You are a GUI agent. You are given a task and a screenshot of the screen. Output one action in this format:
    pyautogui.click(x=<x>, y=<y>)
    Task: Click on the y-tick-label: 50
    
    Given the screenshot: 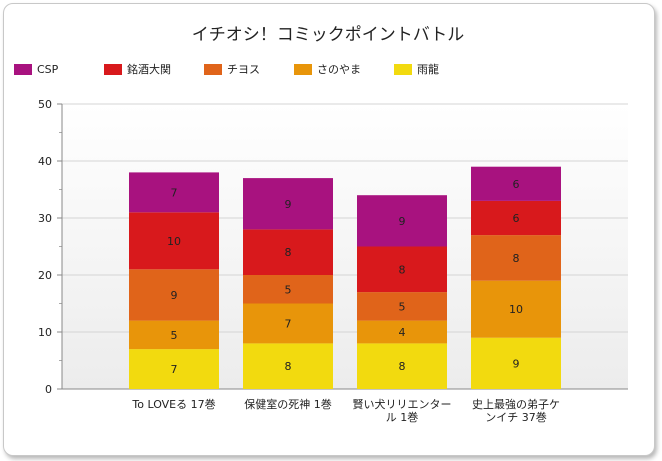 What is the action you would take?
    pyautogui.click(x=45, y=104)
    